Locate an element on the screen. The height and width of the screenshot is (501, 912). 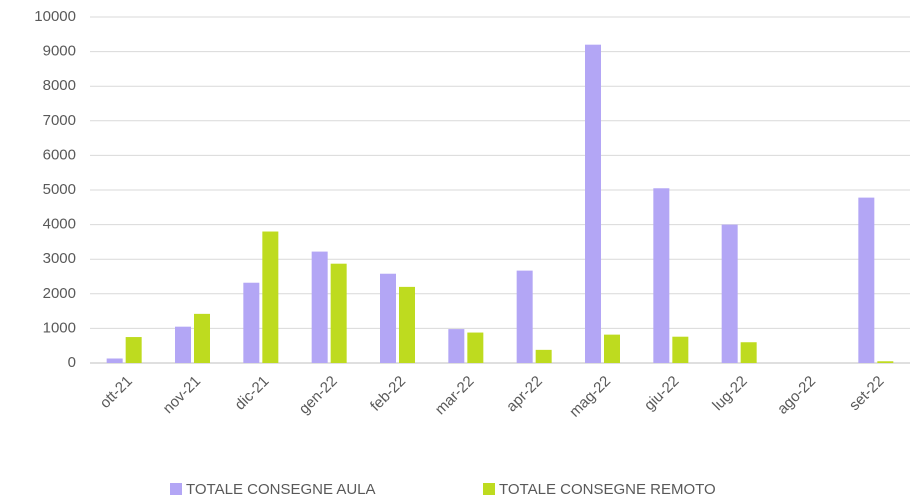
legend-label: TOTALE CONSEGNE AULA is located at coordinates (281, 489).